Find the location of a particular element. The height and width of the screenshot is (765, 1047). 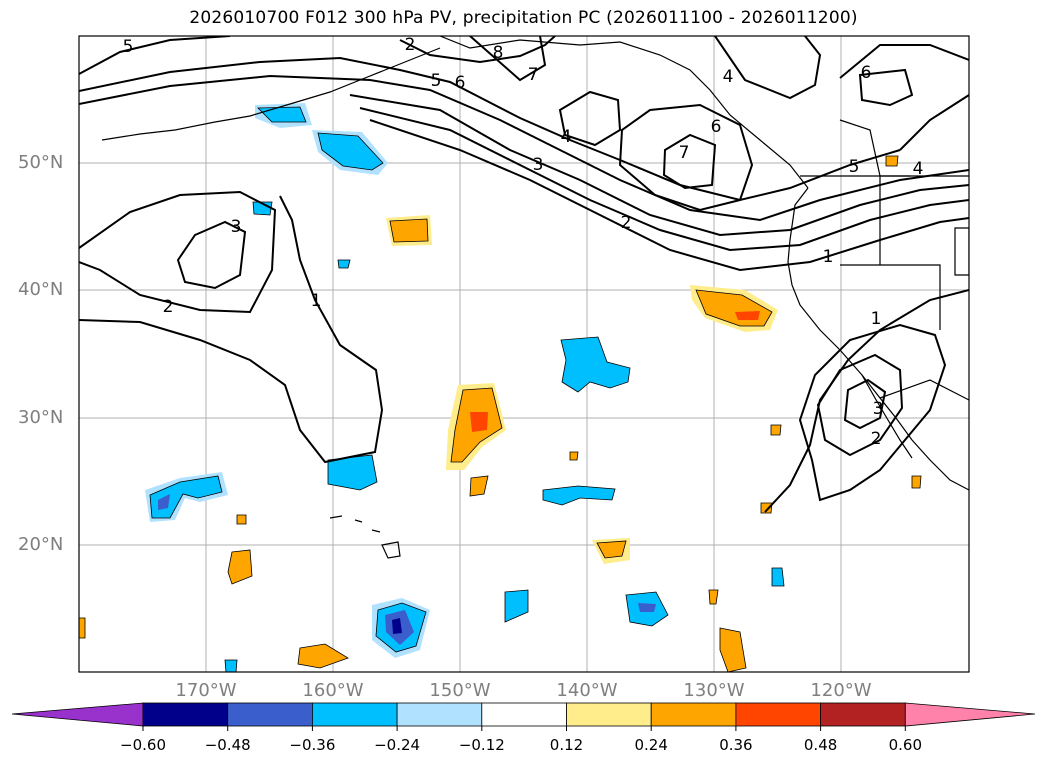

lon-label-140w: 140°W is located at coordinates (587, 690).